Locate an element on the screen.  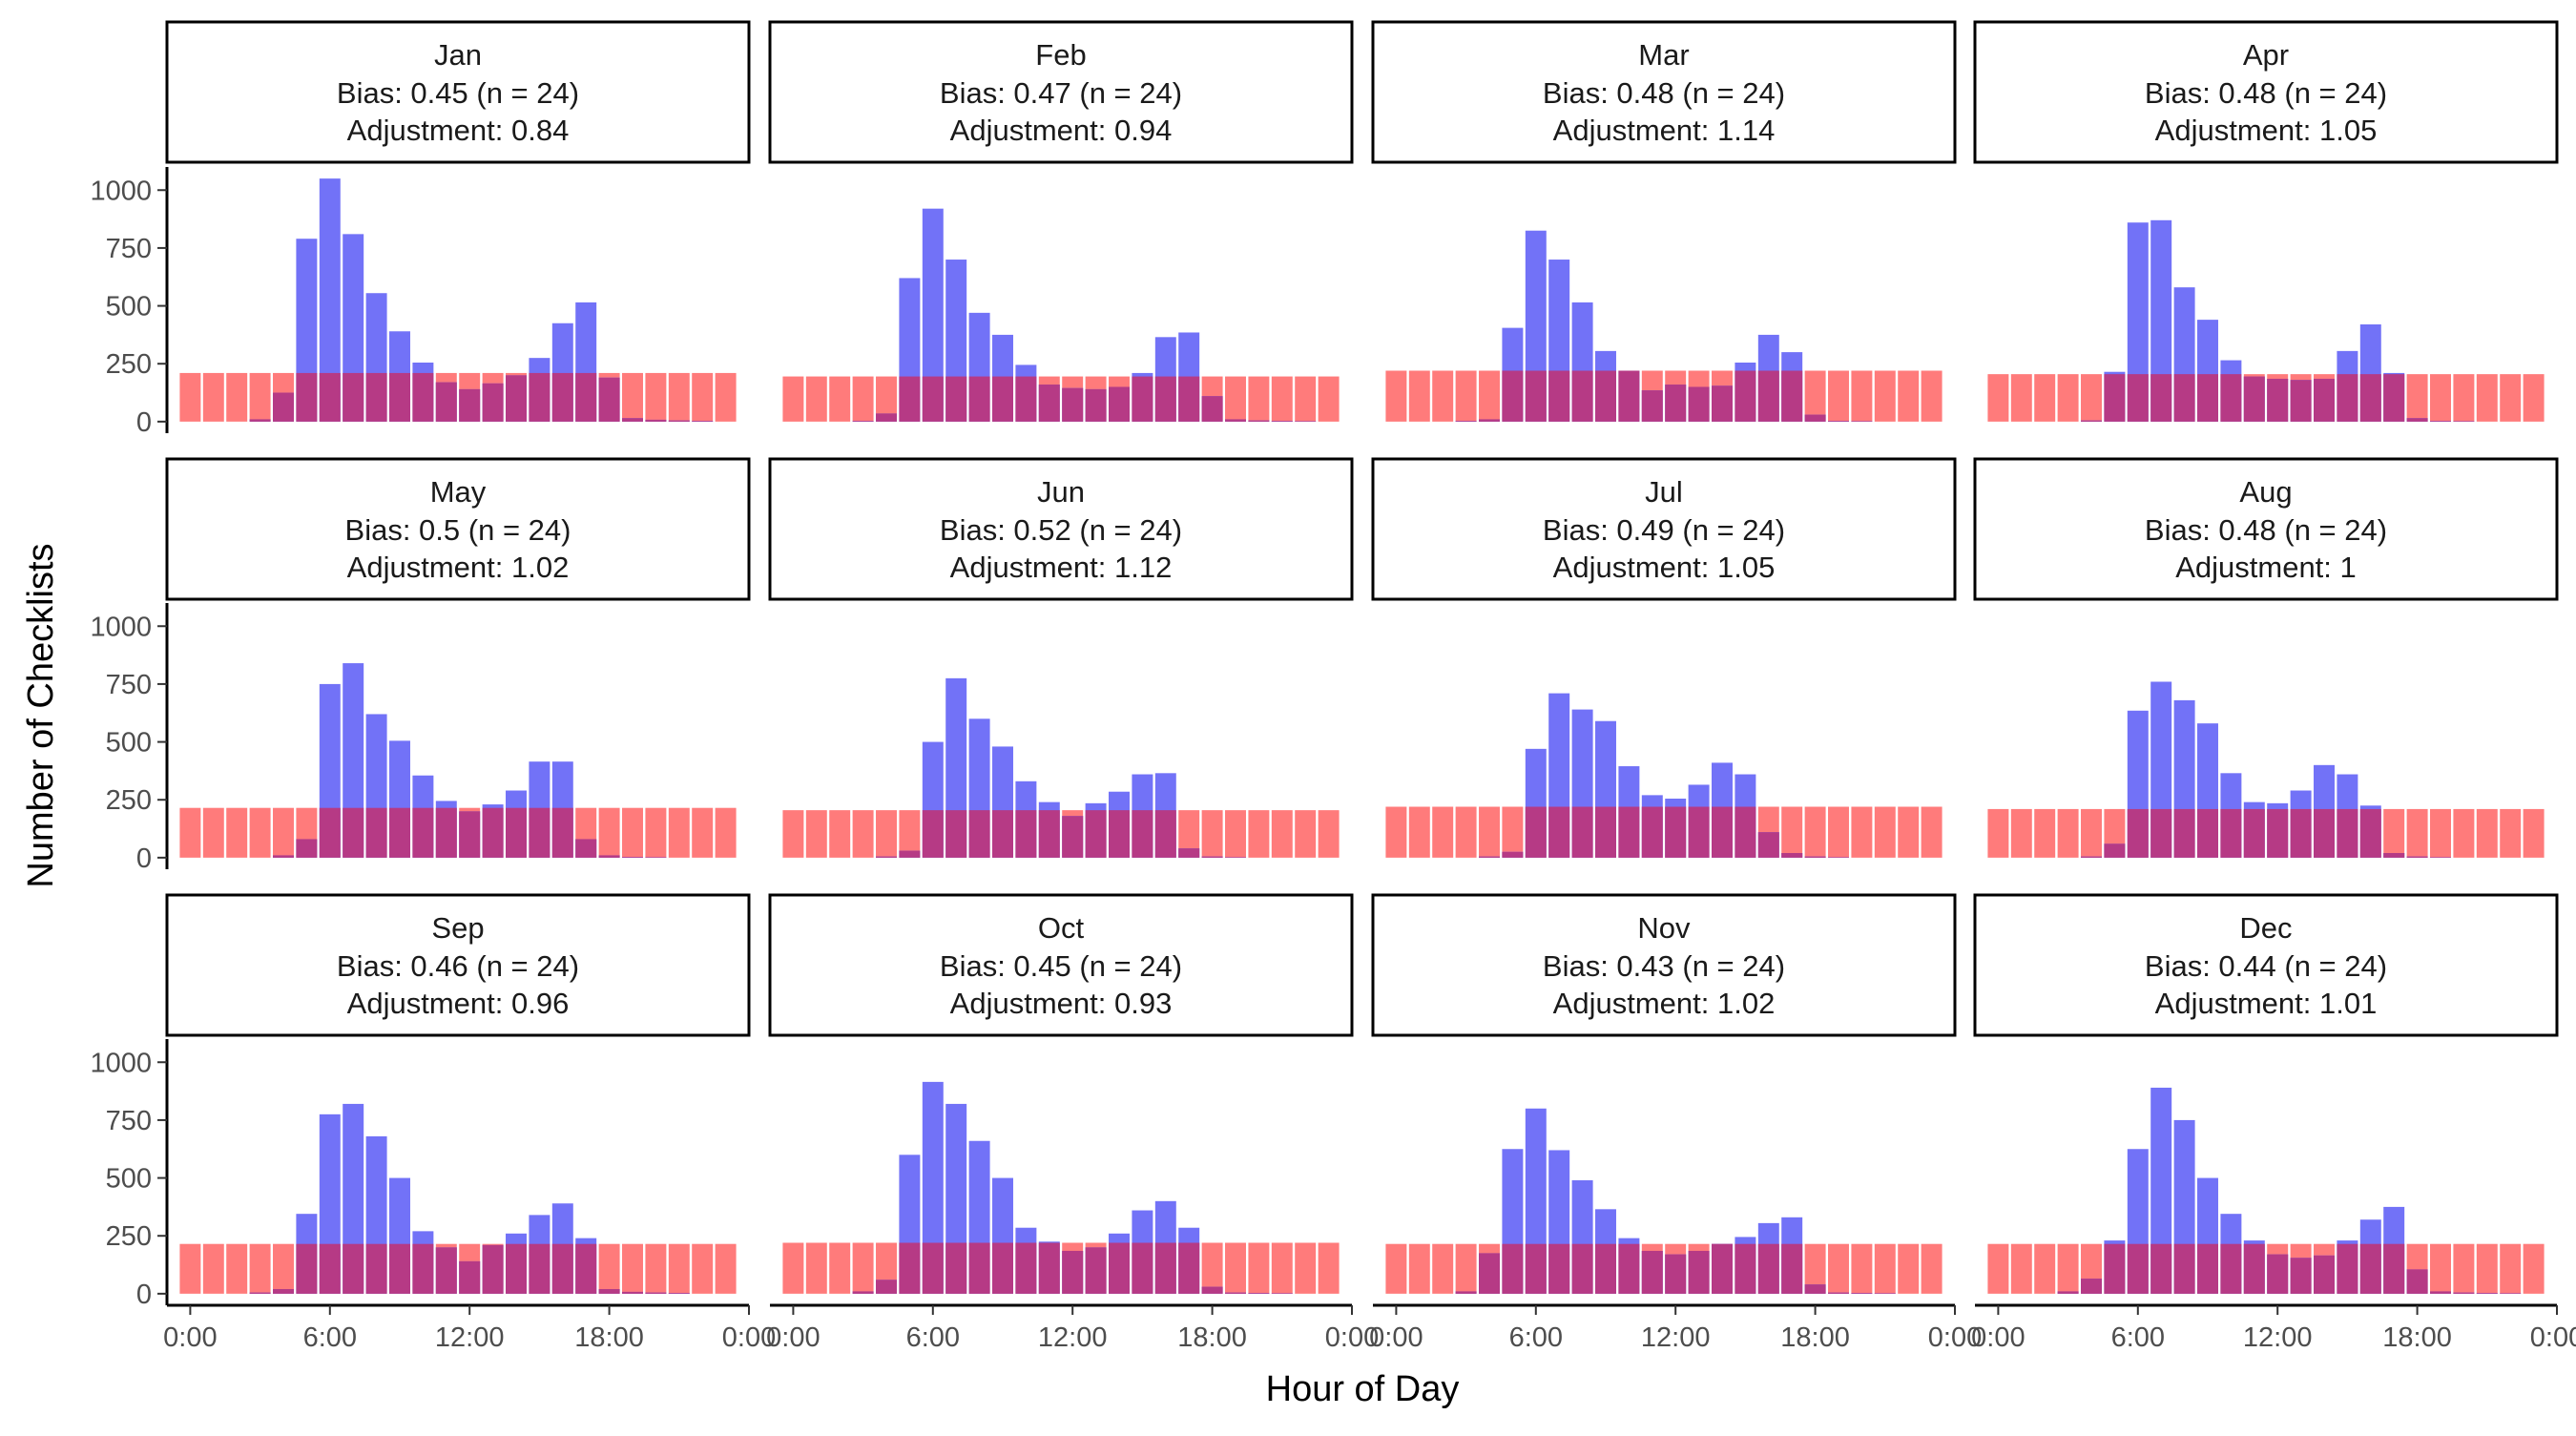
x-tick-label: 0:00 is located at coordinates (2553, 1337).